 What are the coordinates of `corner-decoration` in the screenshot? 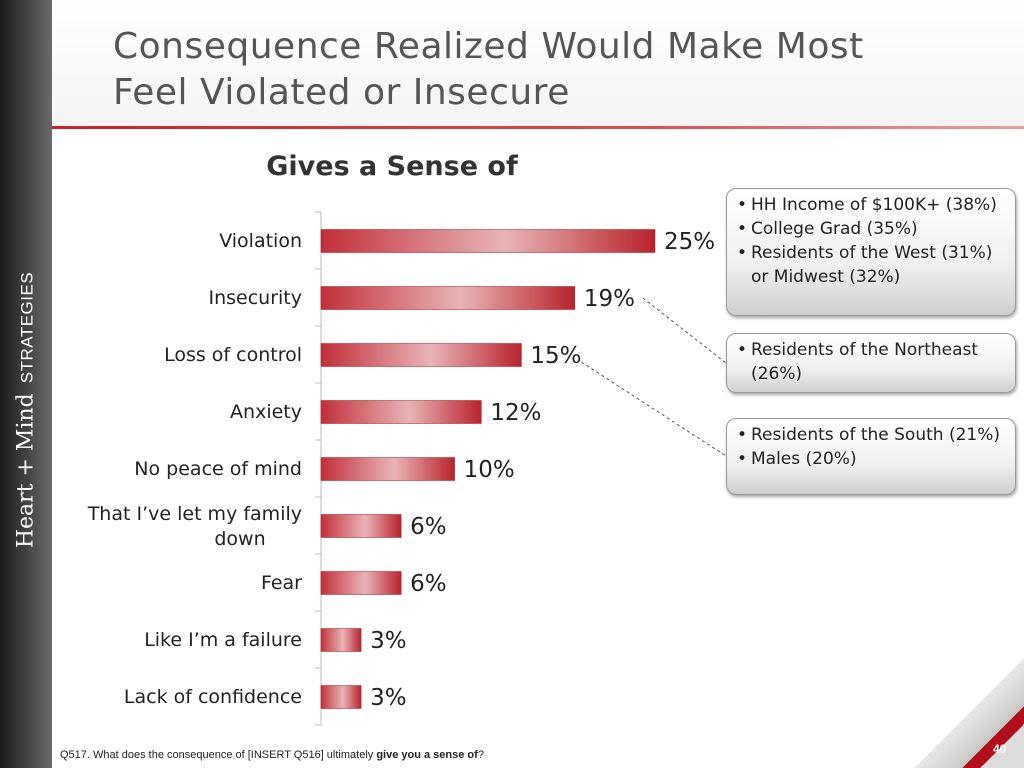 It's located at (969, 713).